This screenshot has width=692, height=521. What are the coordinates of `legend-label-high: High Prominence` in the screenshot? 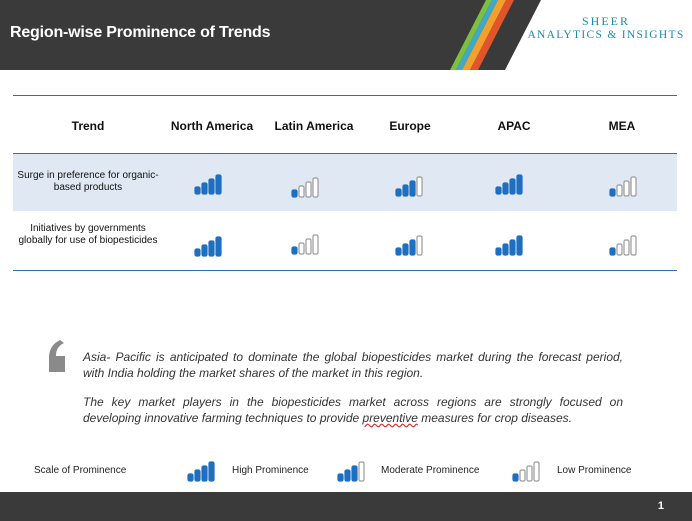 It's located at (270, 470).